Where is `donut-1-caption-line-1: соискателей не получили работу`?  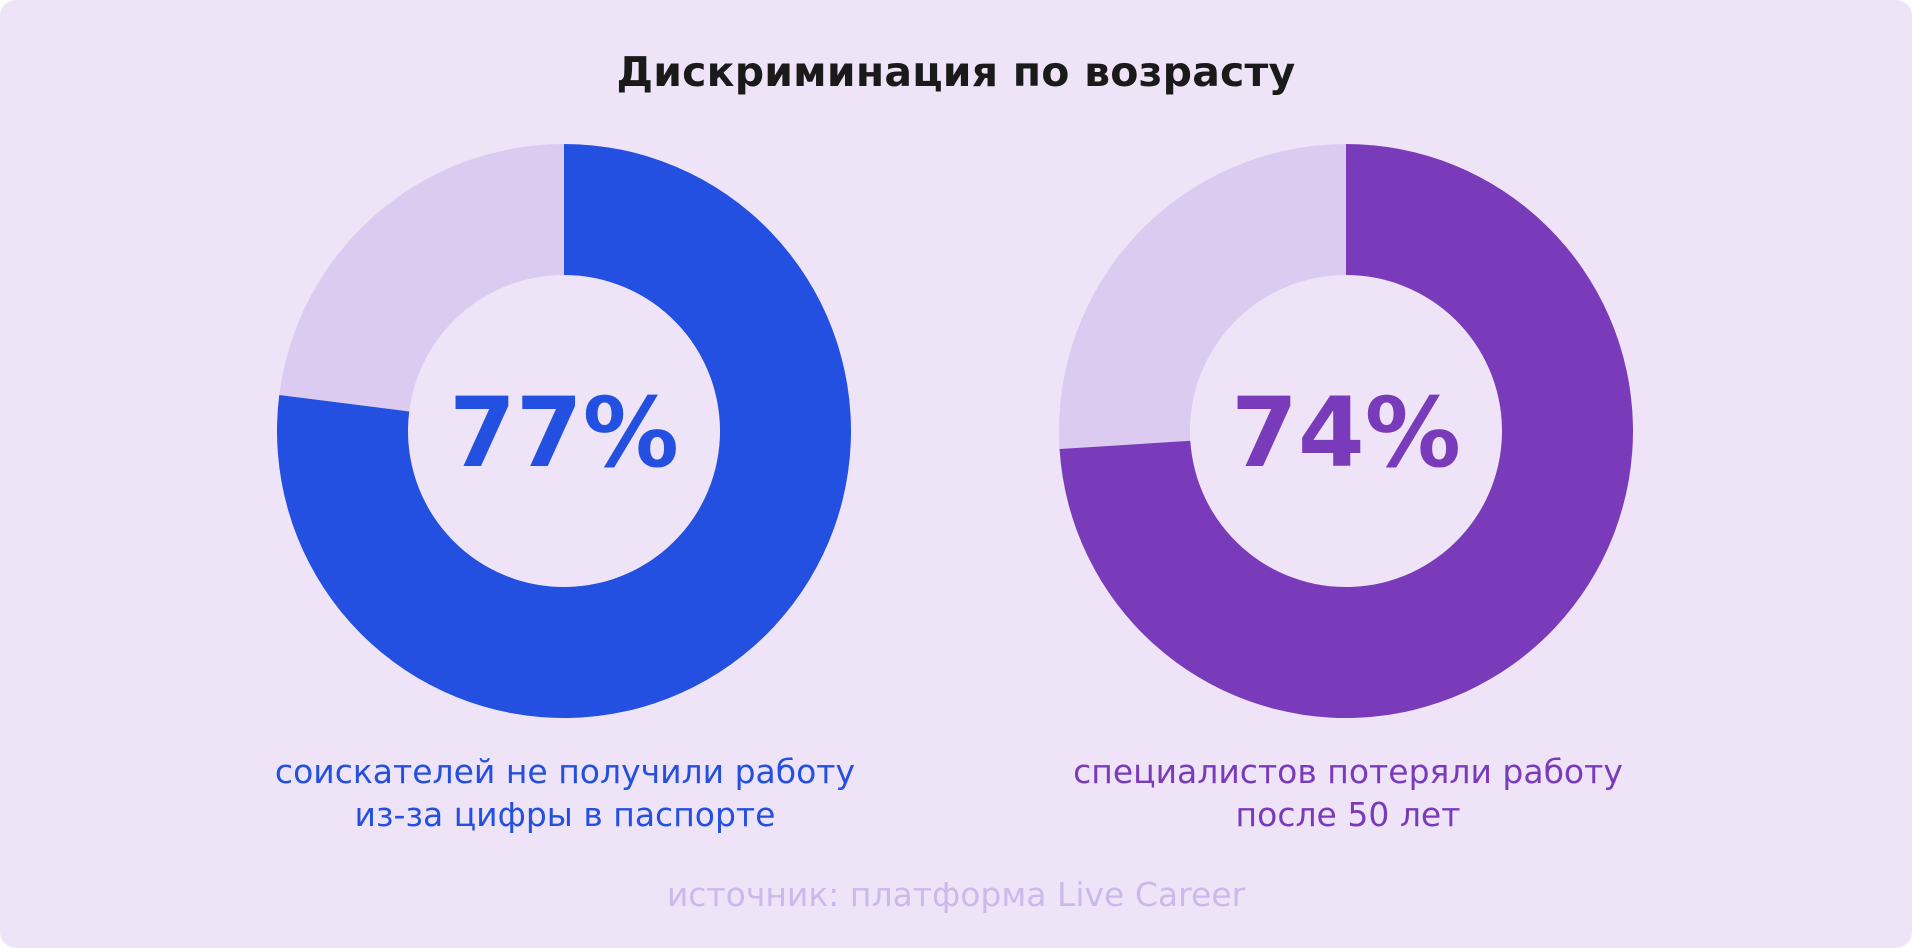 donut-1-caption-line-1: соискателей не получили работу is located at coordinates (565, 771).